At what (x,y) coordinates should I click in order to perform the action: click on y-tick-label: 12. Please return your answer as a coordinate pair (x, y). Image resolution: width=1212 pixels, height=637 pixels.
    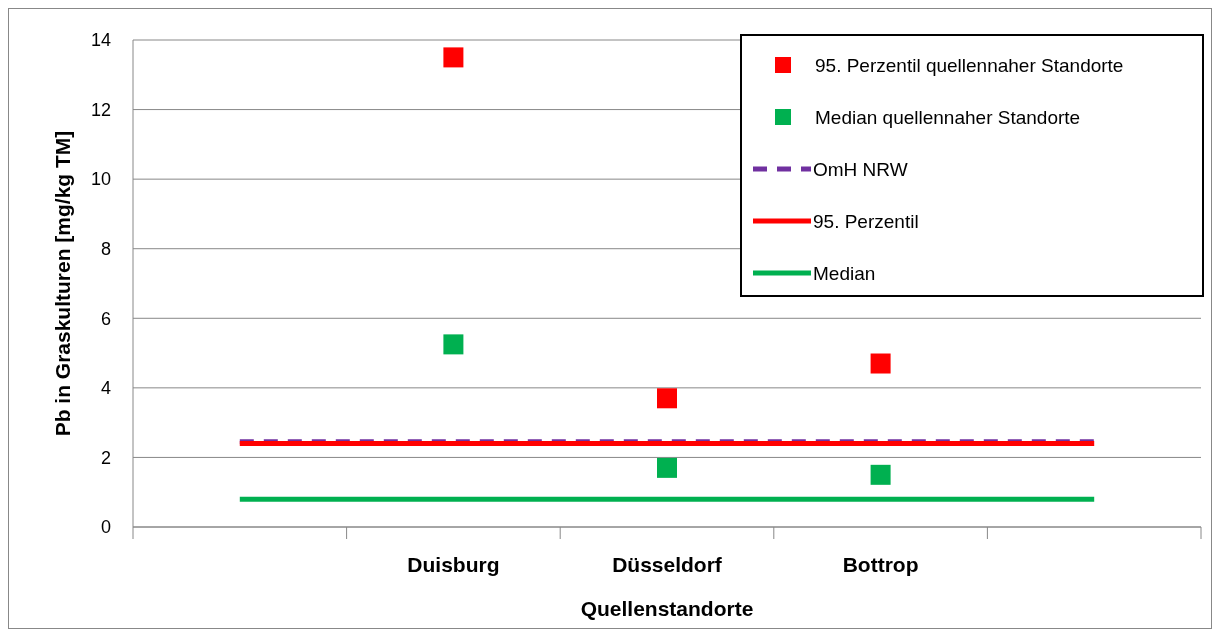
    Looking at the image, I should click on (100, 109).